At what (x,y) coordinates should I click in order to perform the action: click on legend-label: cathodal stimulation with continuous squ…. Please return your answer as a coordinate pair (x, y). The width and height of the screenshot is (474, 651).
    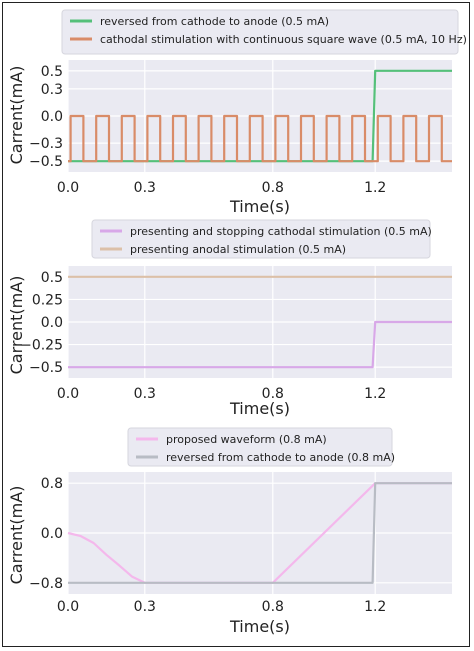
    Looking at the image, I should click on (283, 39).